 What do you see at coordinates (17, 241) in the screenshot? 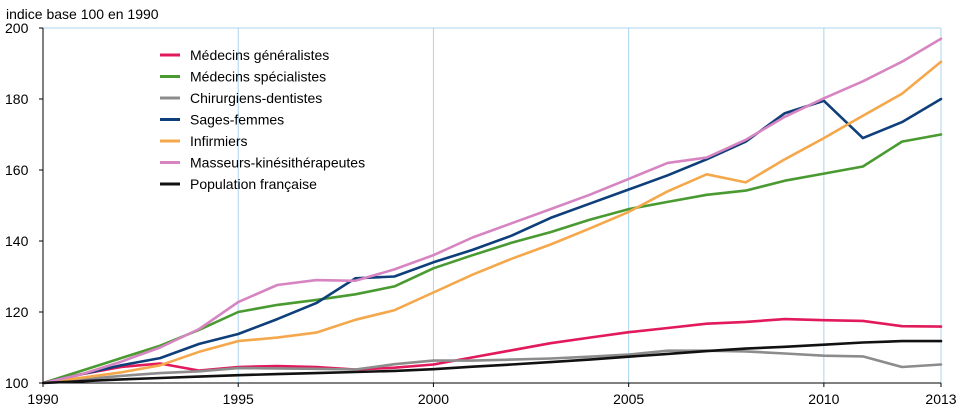
I see `y-tick-label-140: 140` at bounding box center [17, 241].